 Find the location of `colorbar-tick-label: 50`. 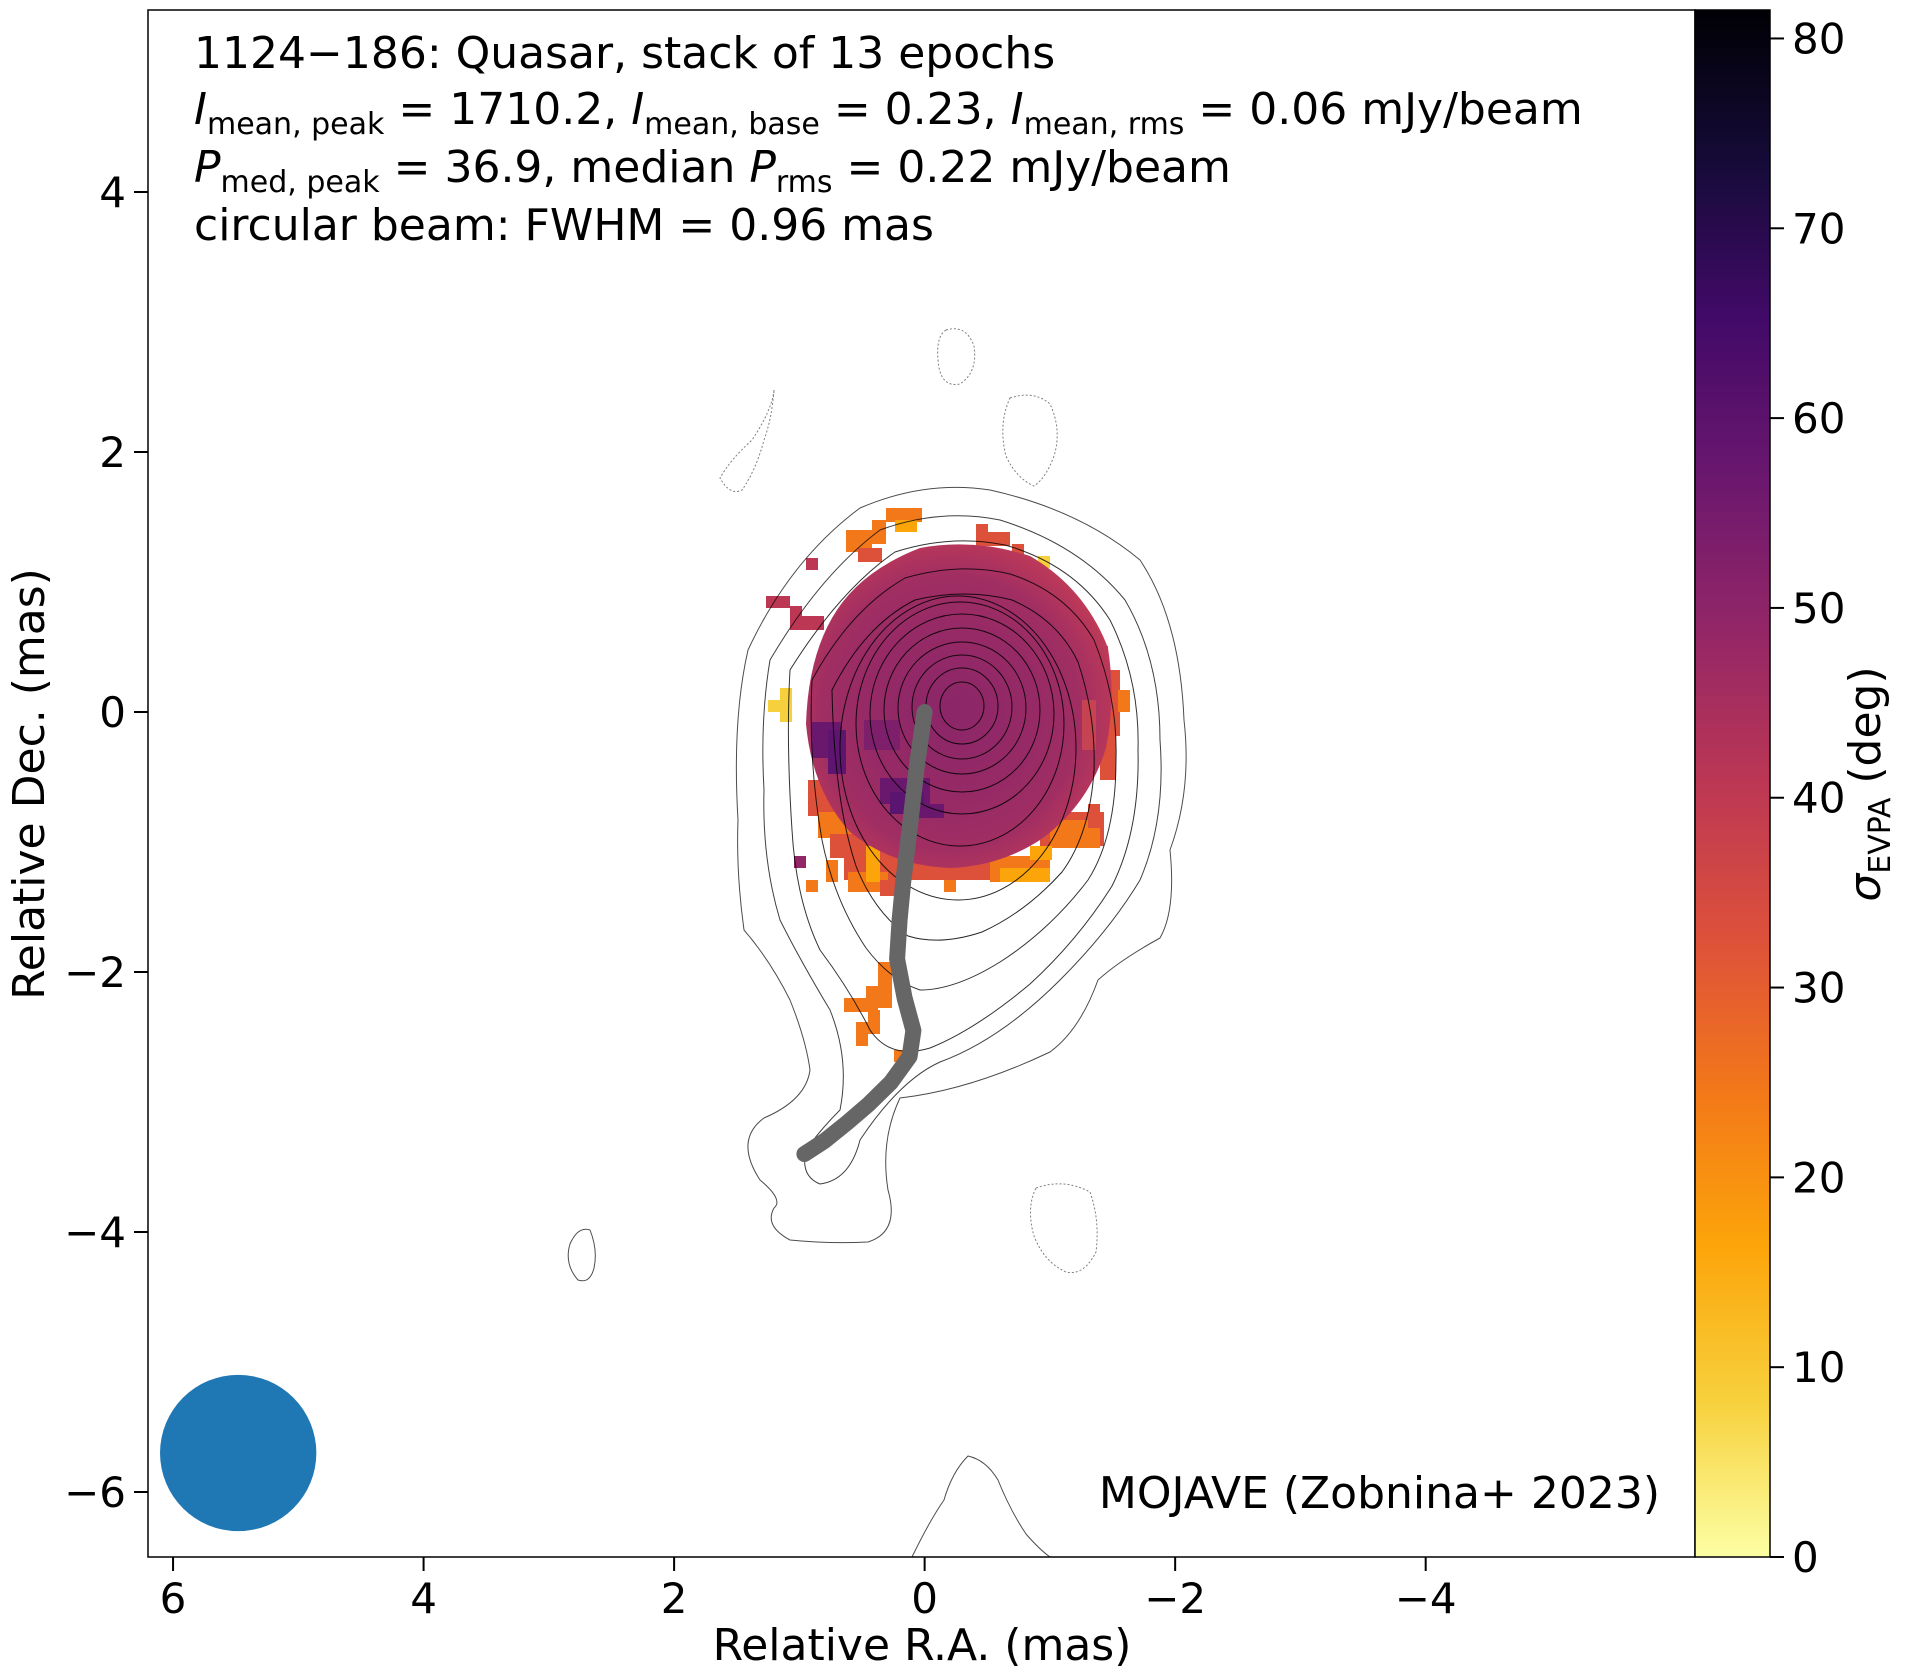

colorbar-tick-label: 50 is located at coordinates (1818, 608).